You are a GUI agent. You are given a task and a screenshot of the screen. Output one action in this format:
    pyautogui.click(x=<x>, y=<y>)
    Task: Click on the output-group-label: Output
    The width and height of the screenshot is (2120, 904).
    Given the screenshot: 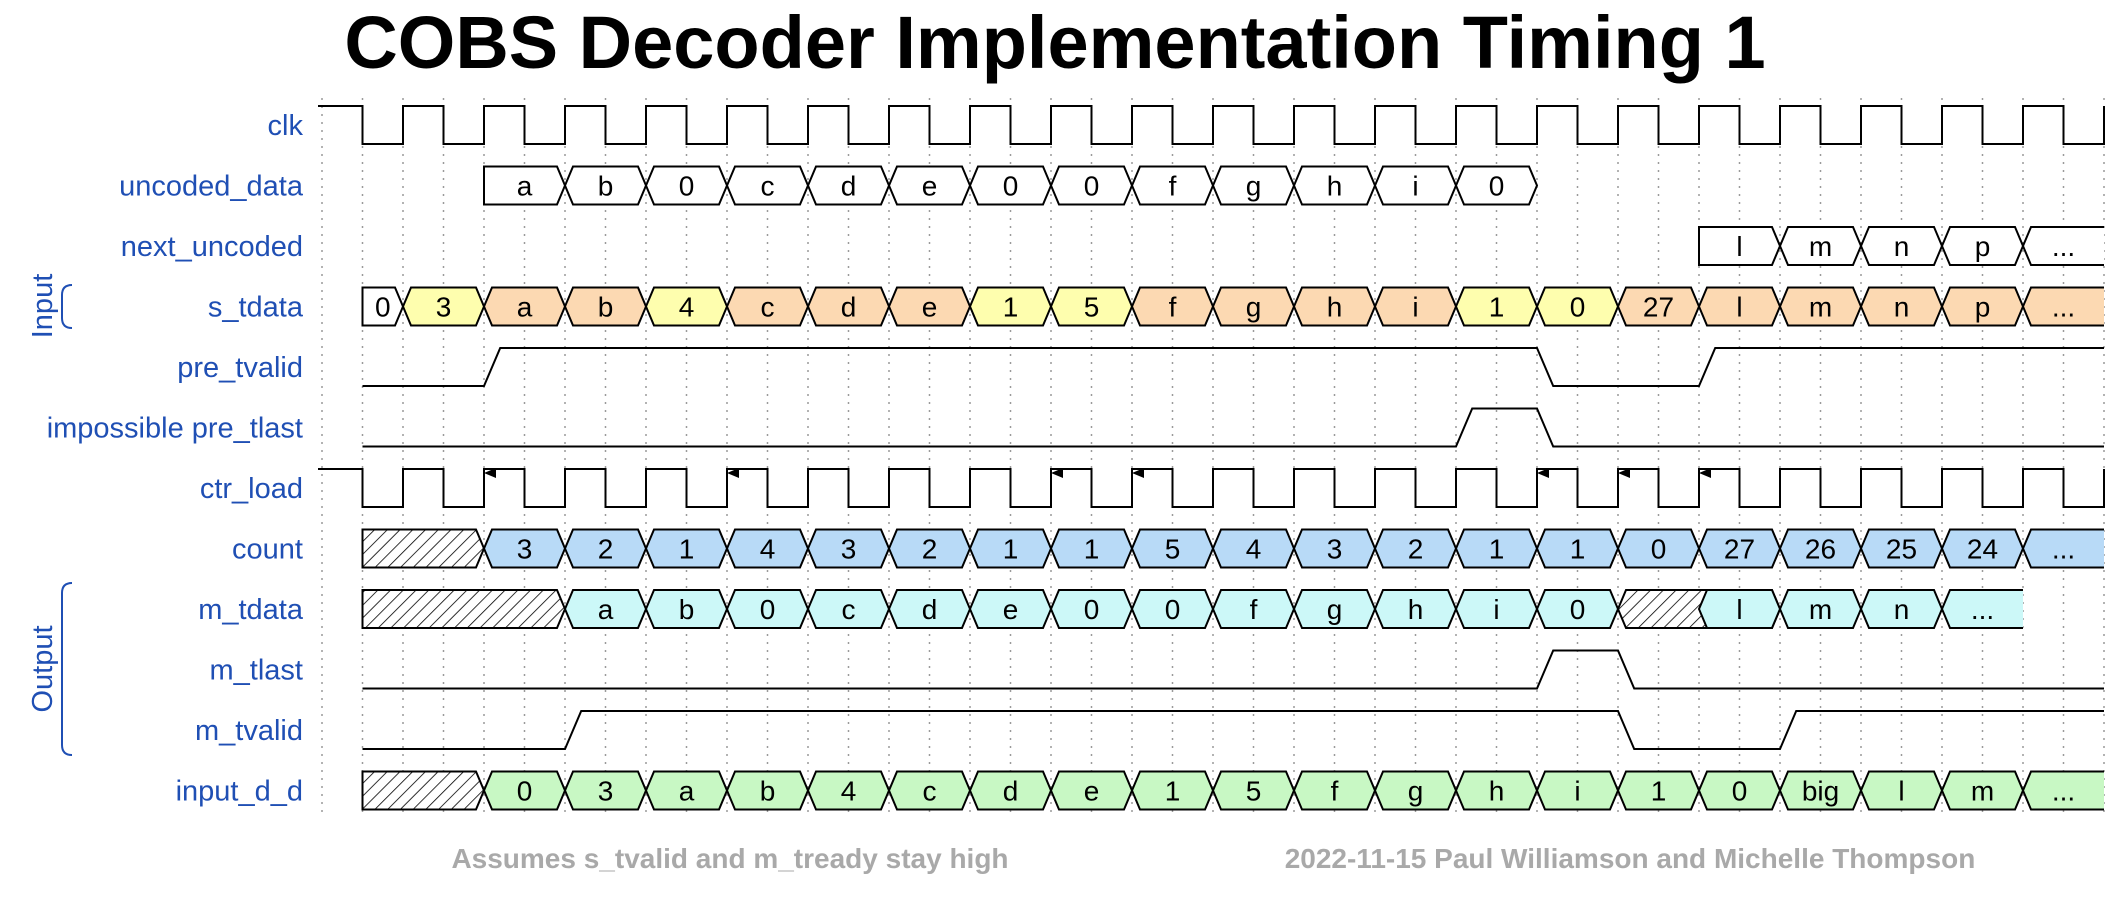 What is the action you would take?
    pyautogui.click(x=43, y=668)
    